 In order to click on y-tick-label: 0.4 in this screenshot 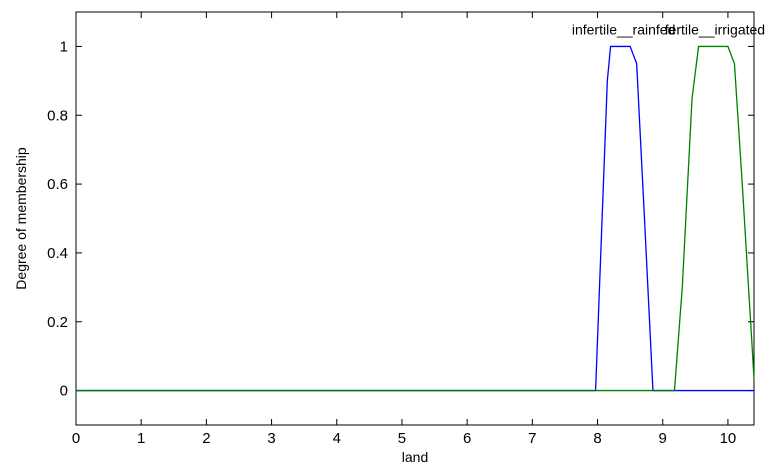, I will do `click(57, 253)`.